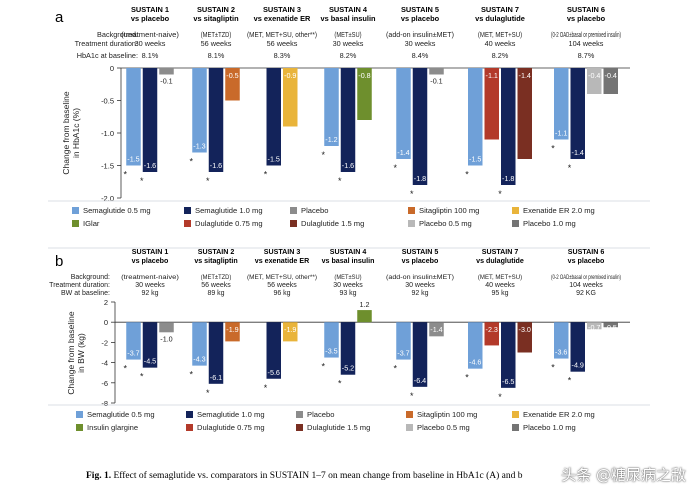 This screenshot has width=698, height=497. I want to click on panel-a-group-3-baseline: 8.3%, so click(282, 55).